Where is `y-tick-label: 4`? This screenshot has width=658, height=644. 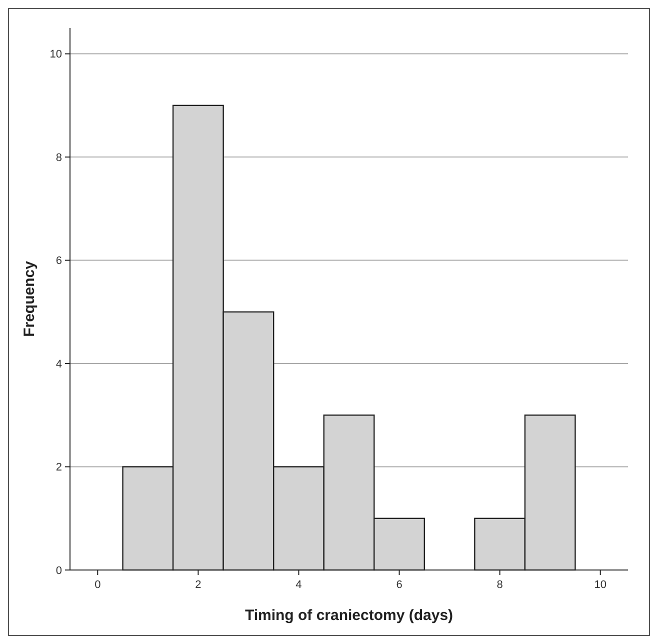 y-tick-label: 4 is located at coordinates (59, 364).